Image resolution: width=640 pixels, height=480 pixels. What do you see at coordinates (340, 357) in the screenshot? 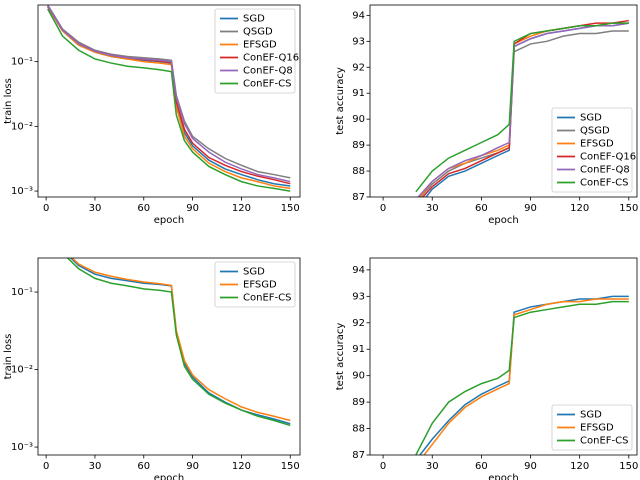
I see `y-axis-label: test accuracy` at bounding box center [340, 357].